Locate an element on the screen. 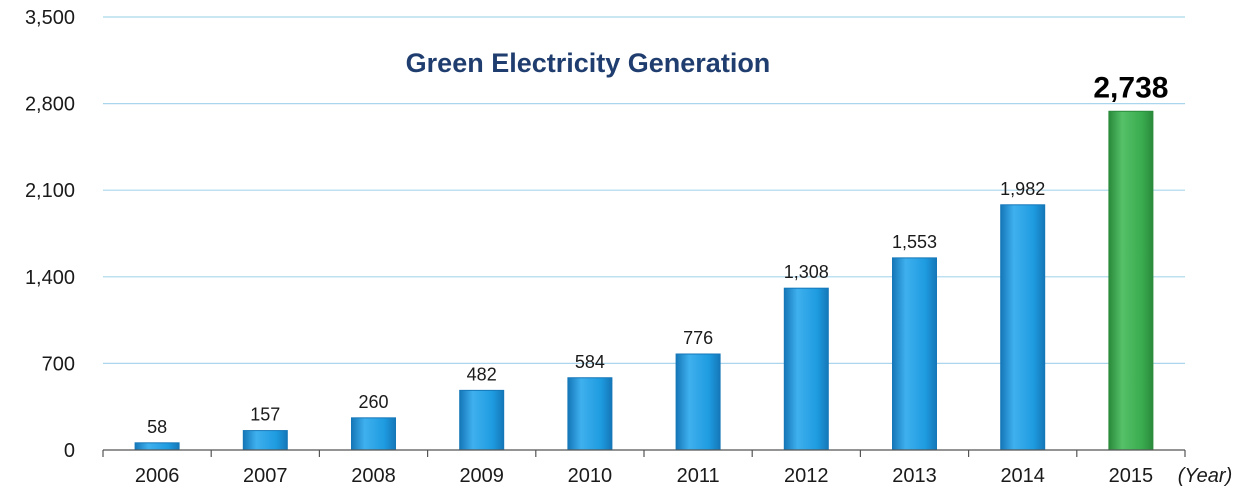  data-label-2013: 1,553 is located at coordinates (914, 242).